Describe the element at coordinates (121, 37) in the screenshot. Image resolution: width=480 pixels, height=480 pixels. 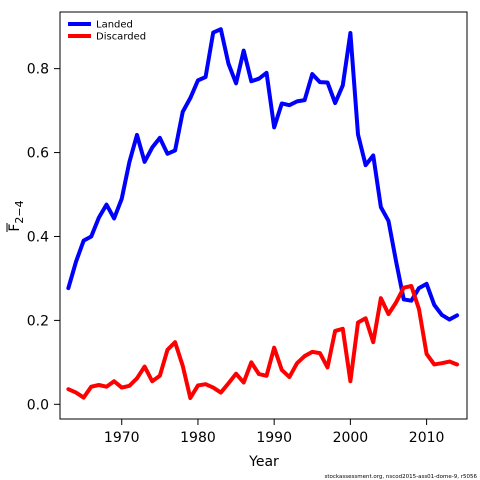
I see `legend-label-discarded: Discarded` at that location.